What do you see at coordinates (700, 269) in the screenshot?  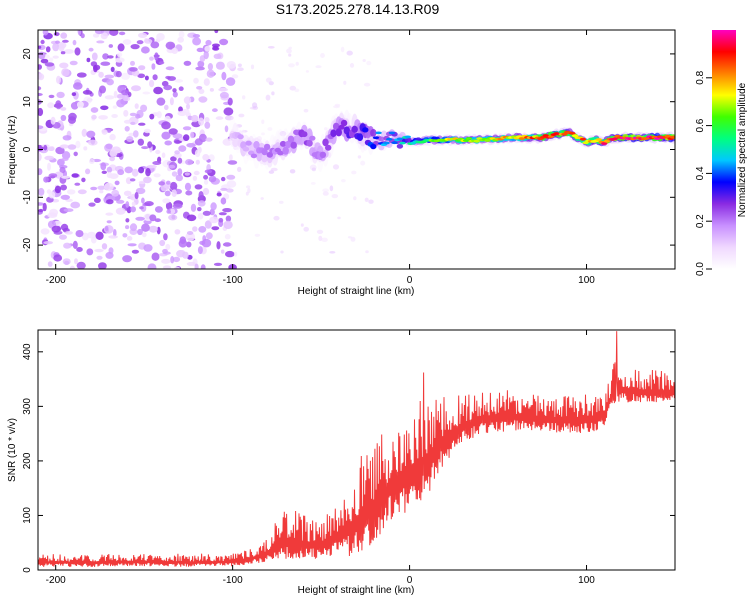 I see `colorbar-tick-label: 0.0` at bounding box center [700, 269].